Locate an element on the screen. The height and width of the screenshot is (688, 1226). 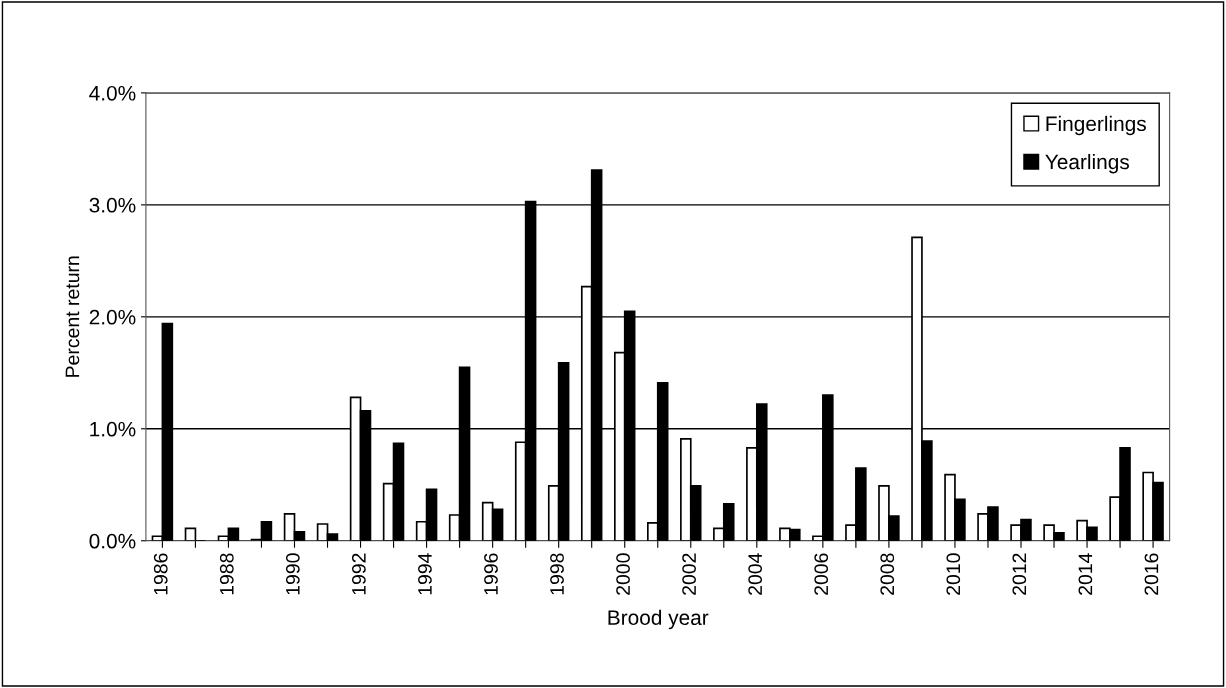
x-tick-label: 2006 is located at coordinates (821, 574).